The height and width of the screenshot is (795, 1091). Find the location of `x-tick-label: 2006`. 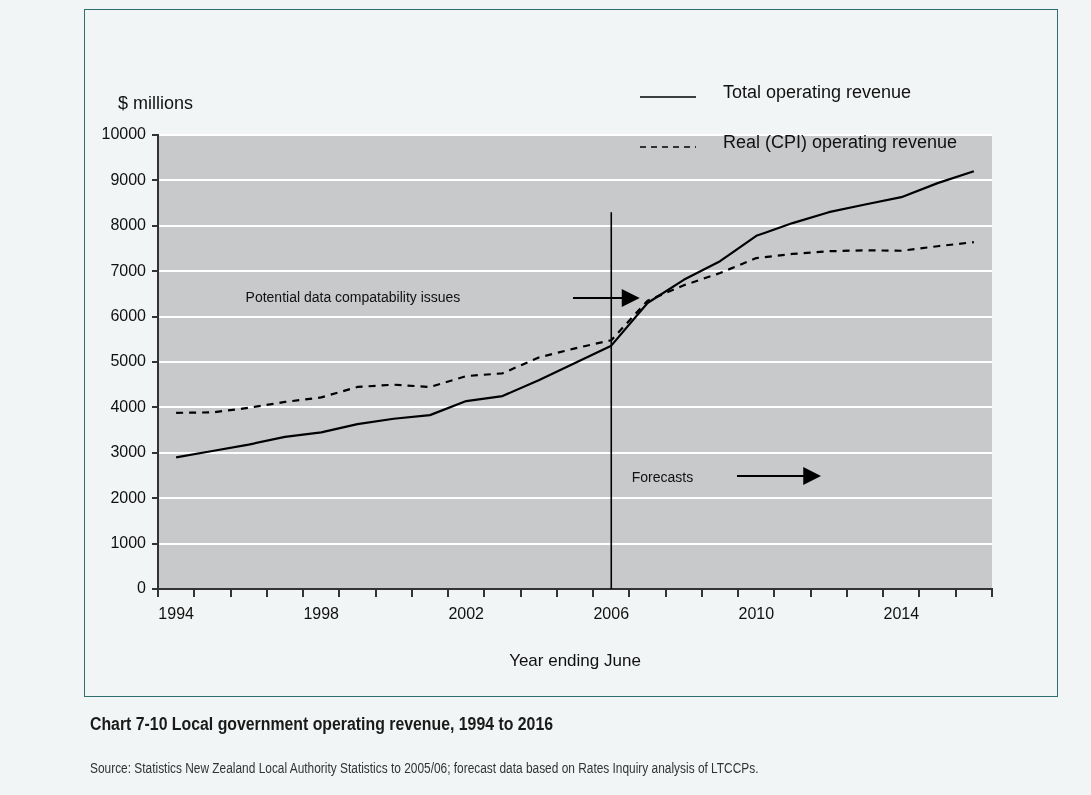

x-tick-label: 2006 is located at coordinates (611, 614).